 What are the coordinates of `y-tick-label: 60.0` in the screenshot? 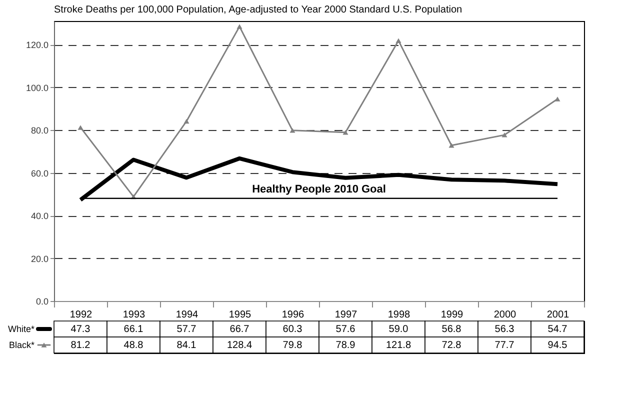 It's located at (39, 173).